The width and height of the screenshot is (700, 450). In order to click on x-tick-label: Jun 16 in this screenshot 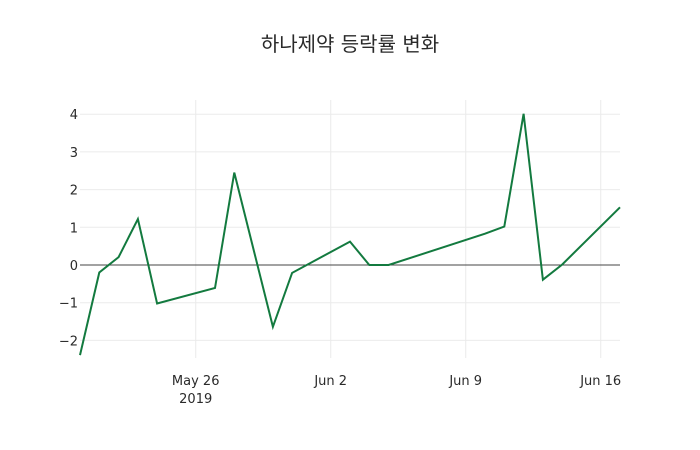, I will do `click(600, 381)`.